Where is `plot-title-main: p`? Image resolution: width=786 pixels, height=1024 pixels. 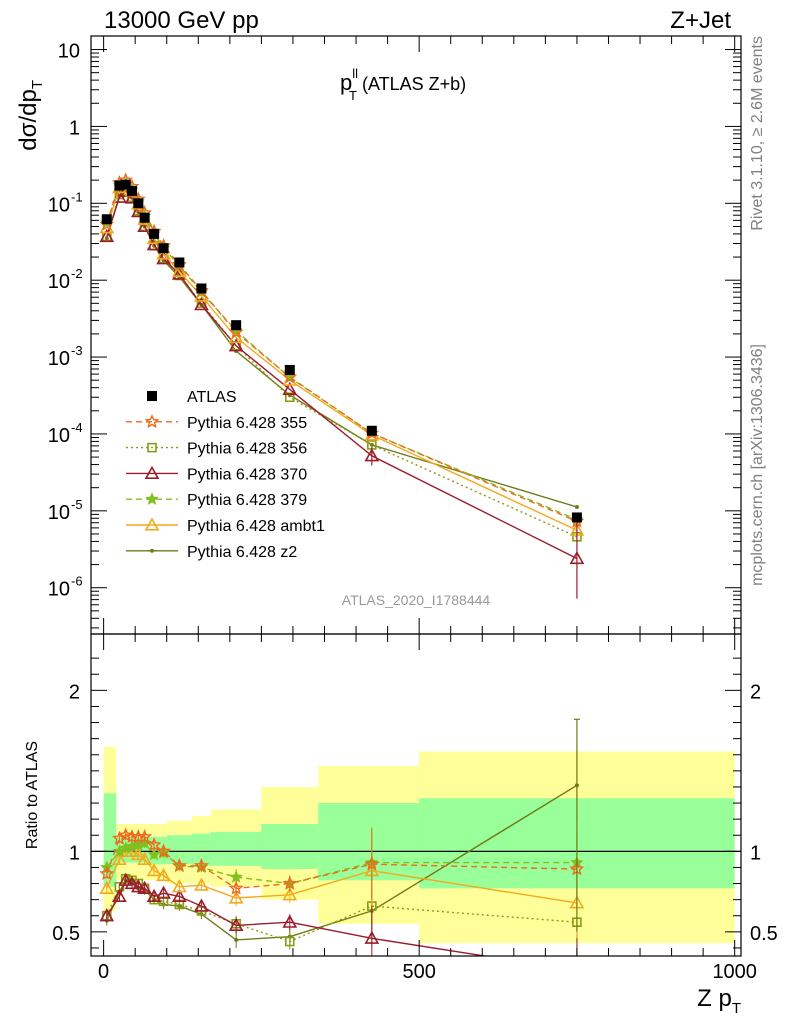 plot-title-main: p is located at coordinates (346, 82).